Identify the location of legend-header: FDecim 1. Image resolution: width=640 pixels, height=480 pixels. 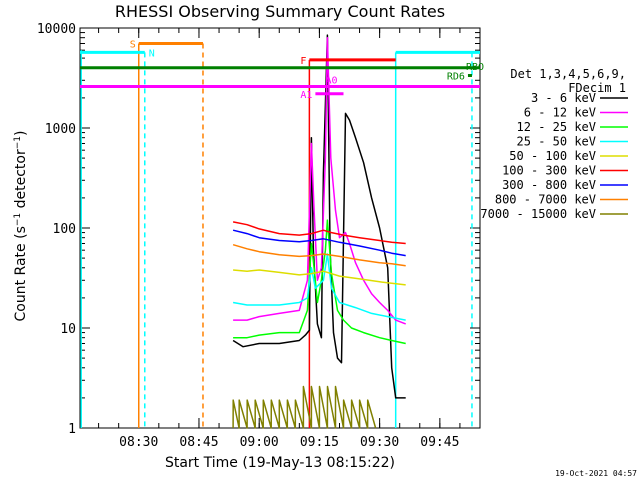
(597, 88).